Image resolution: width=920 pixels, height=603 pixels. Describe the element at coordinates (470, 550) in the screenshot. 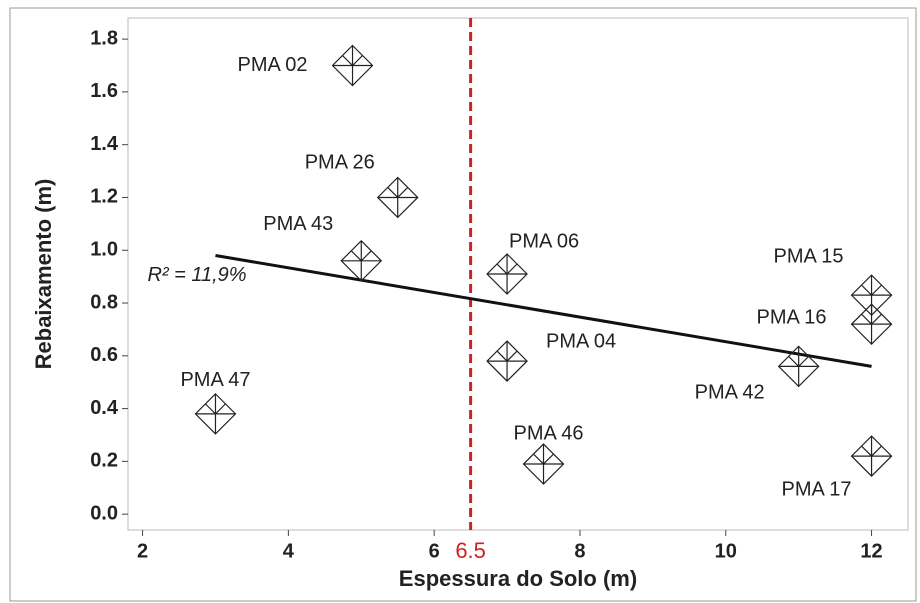

I see `reference-label: 6.5` at that location.